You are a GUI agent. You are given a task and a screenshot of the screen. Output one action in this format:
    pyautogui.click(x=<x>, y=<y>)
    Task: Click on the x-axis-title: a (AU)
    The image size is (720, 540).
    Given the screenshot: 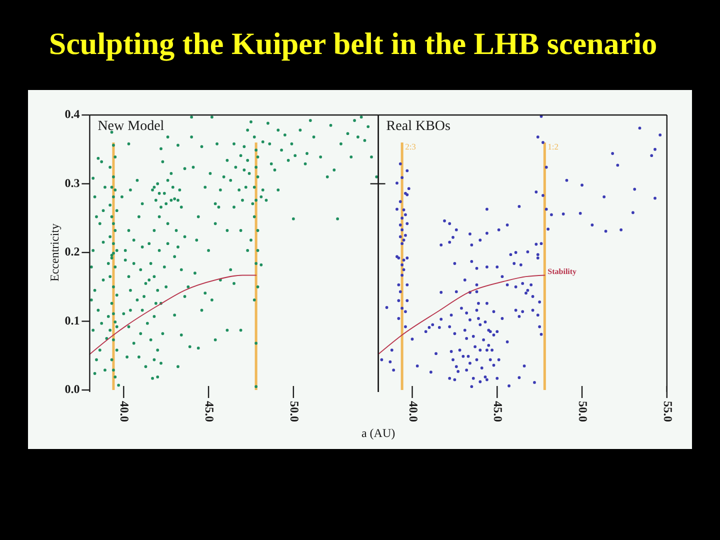 What is the action you would take?
    pyautogui.click(x=378, y=433)
    